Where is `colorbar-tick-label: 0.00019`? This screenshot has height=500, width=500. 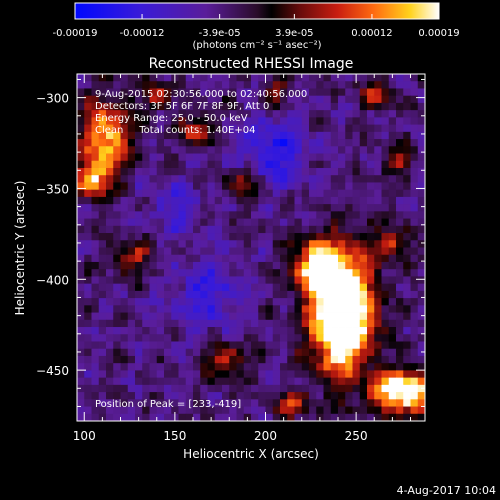 colorbar-tick-label: 0.00019 is located at coordinates (438, 33).